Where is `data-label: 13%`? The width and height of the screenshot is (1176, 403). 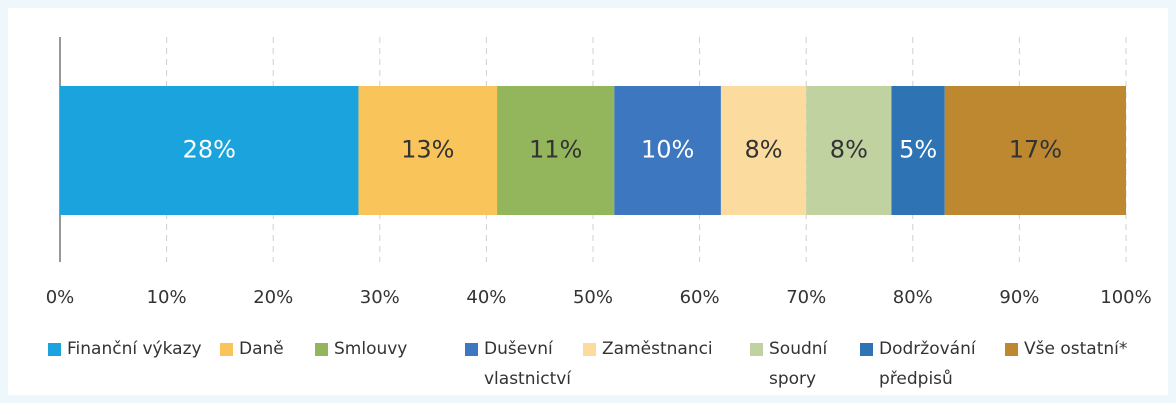 data-label: 13% is located at coordinates (427, 150).